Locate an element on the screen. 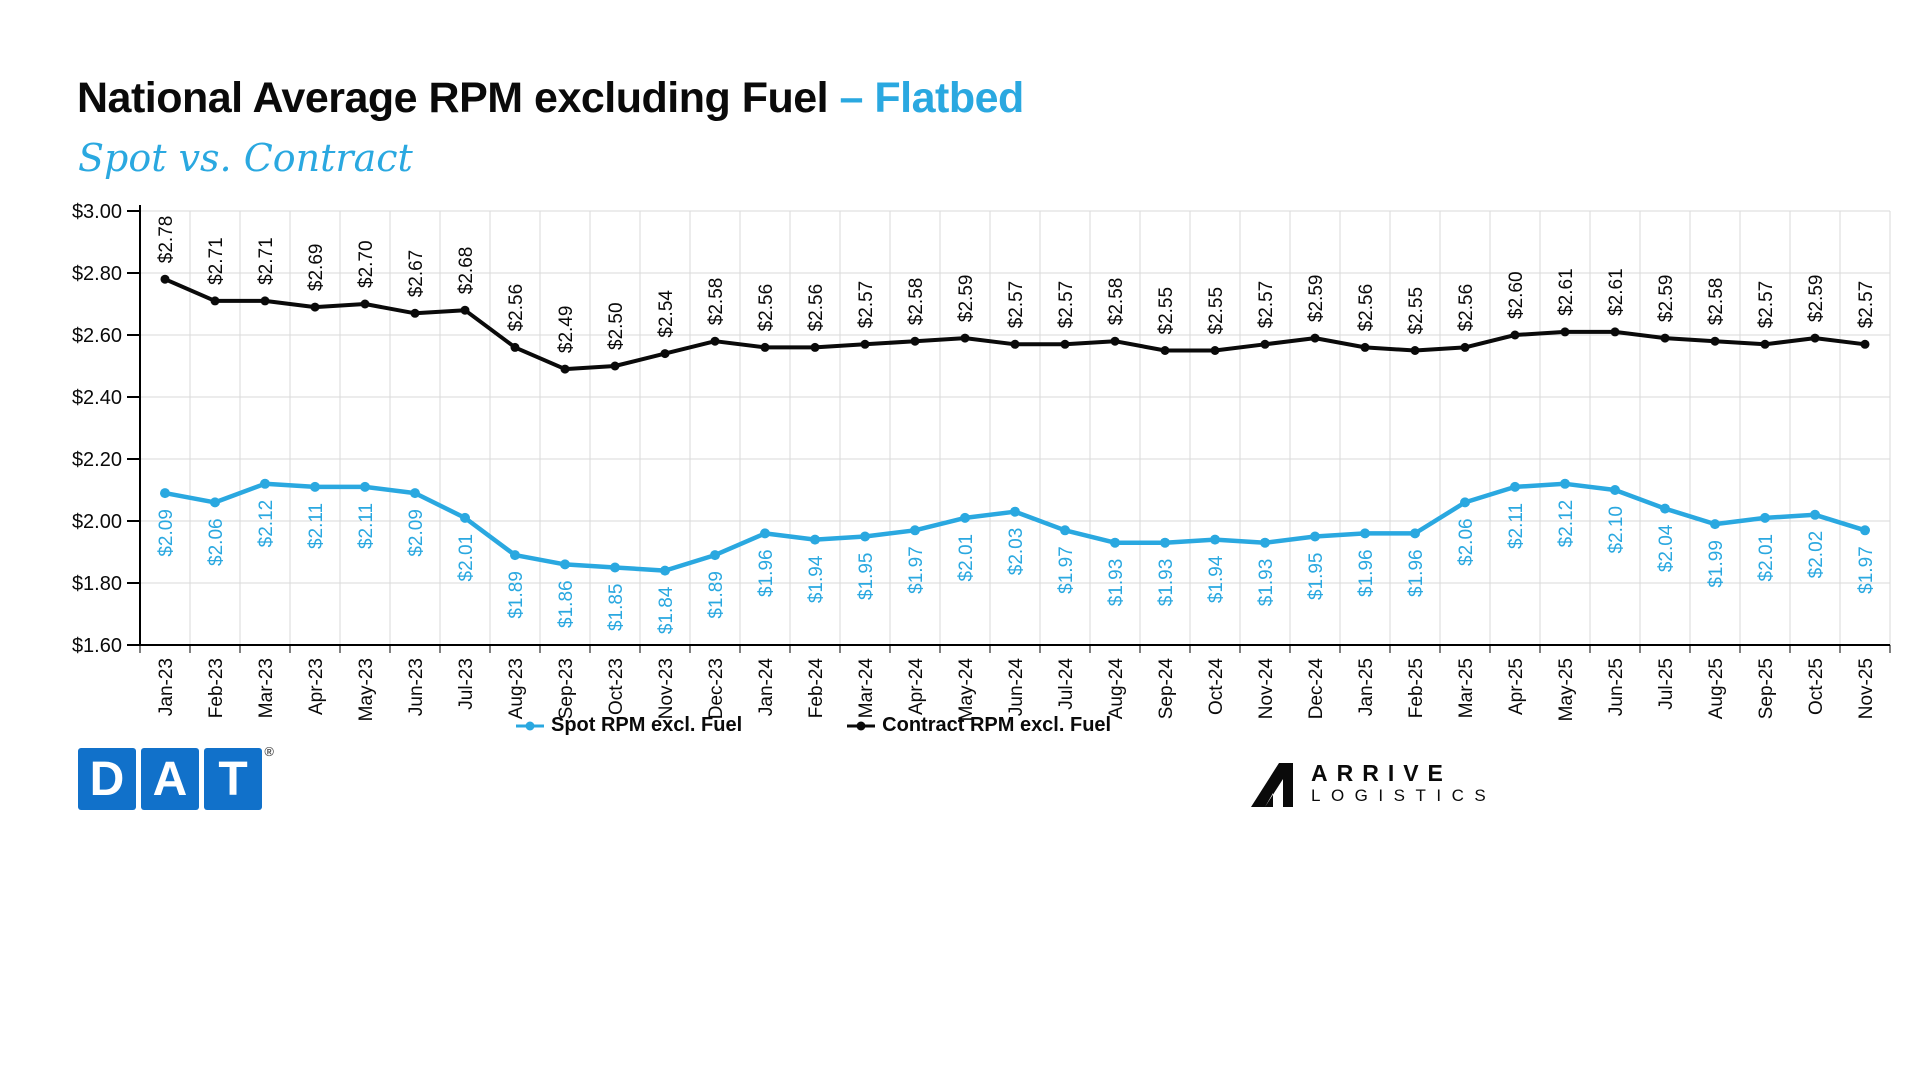  x-axis-tick-label: Jun-23 is located at coordinates (416, 687).